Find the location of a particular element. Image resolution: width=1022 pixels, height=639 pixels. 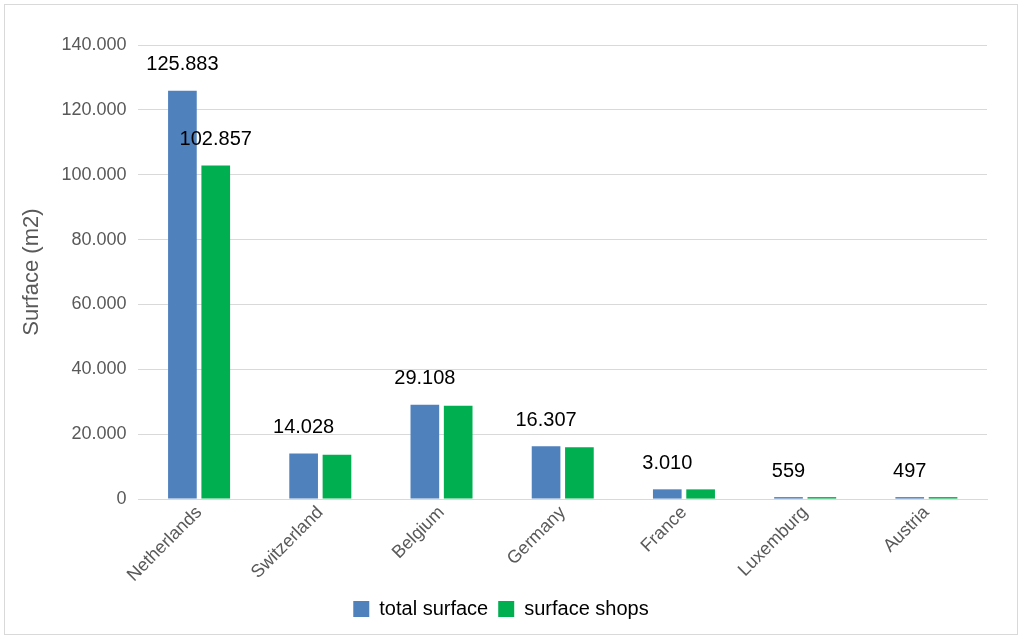

data-label: 14.028 is located at coordinates (304, 426).